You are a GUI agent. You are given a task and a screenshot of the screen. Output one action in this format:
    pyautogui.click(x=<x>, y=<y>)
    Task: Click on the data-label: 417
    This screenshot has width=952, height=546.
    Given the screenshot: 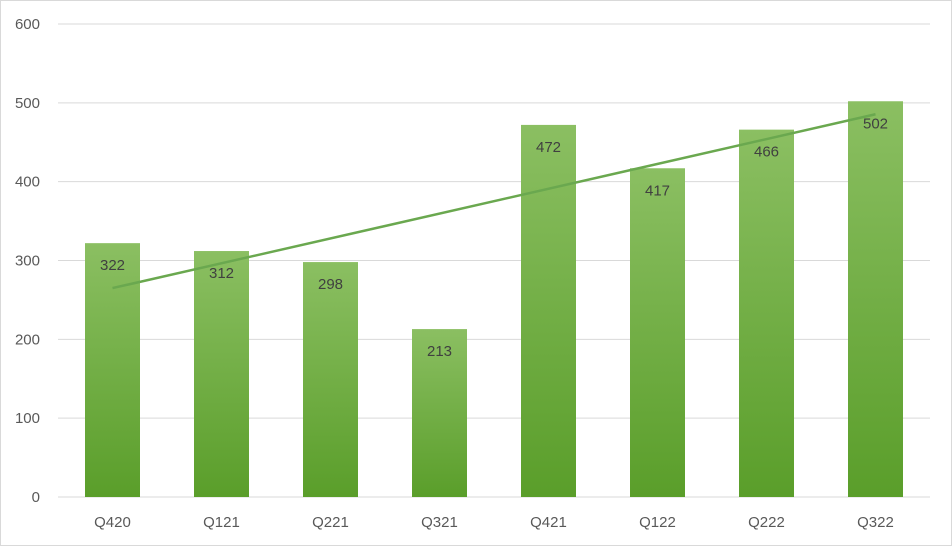 What is the action you would take?
    pyautogui.click(x=657, y=190)
    